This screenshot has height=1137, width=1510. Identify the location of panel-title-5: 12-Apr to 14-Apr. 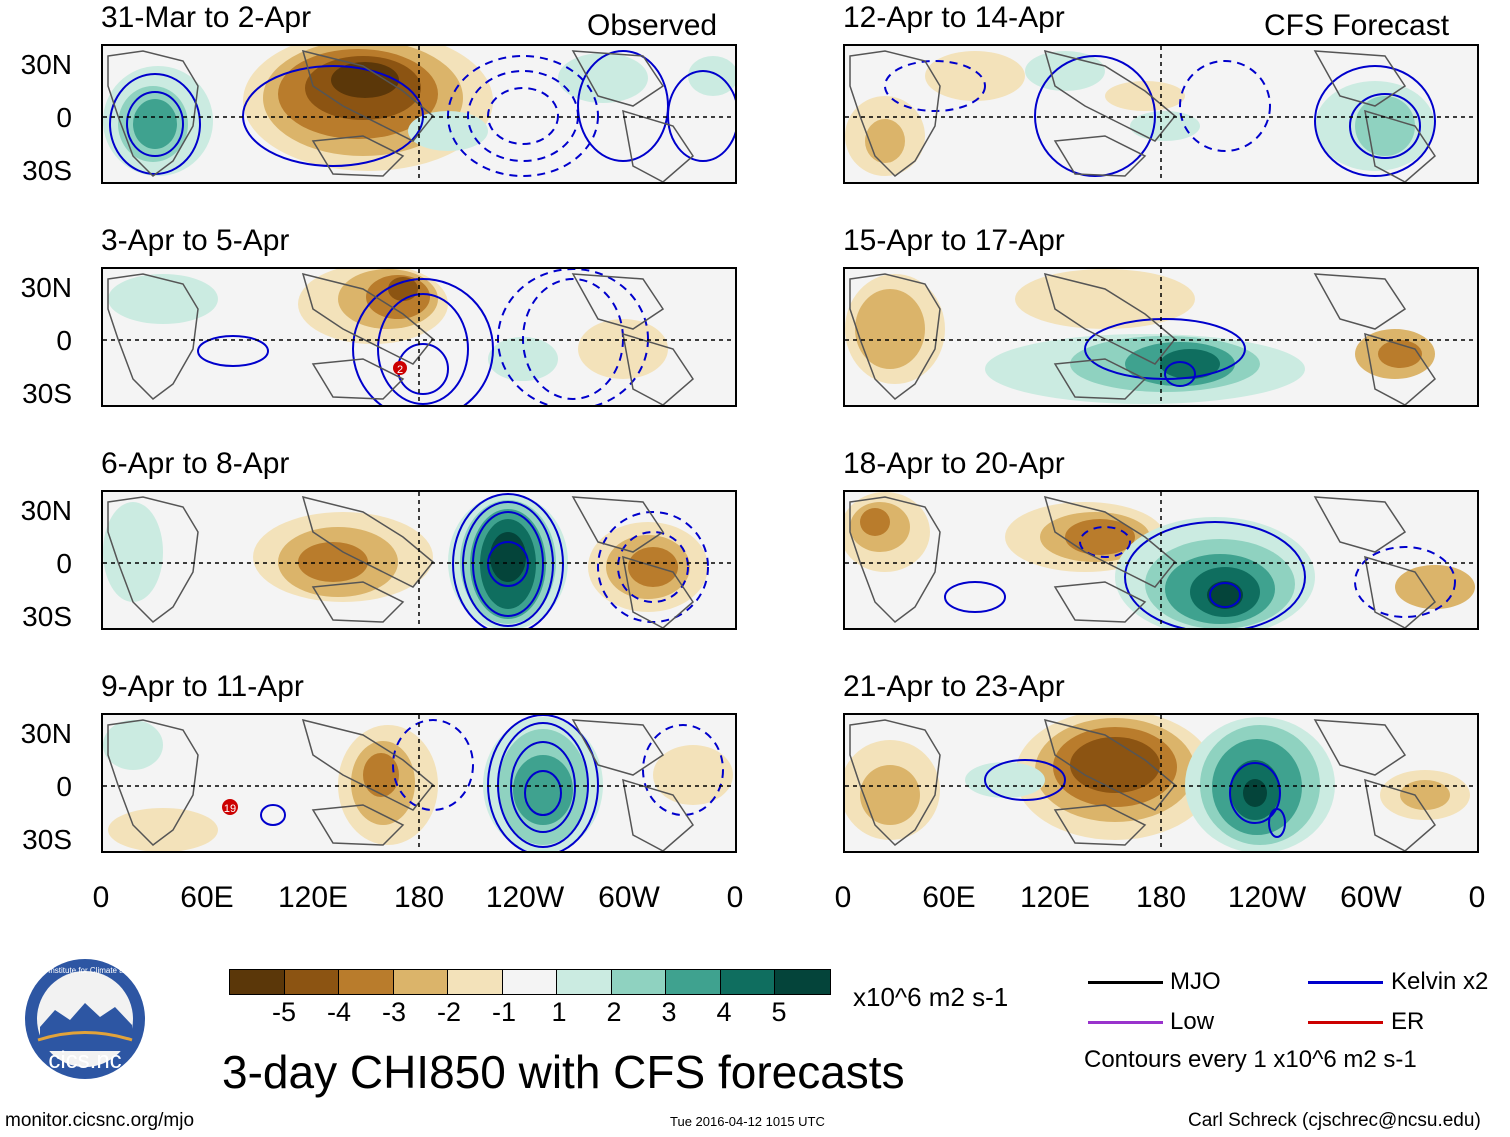
(954, 17).